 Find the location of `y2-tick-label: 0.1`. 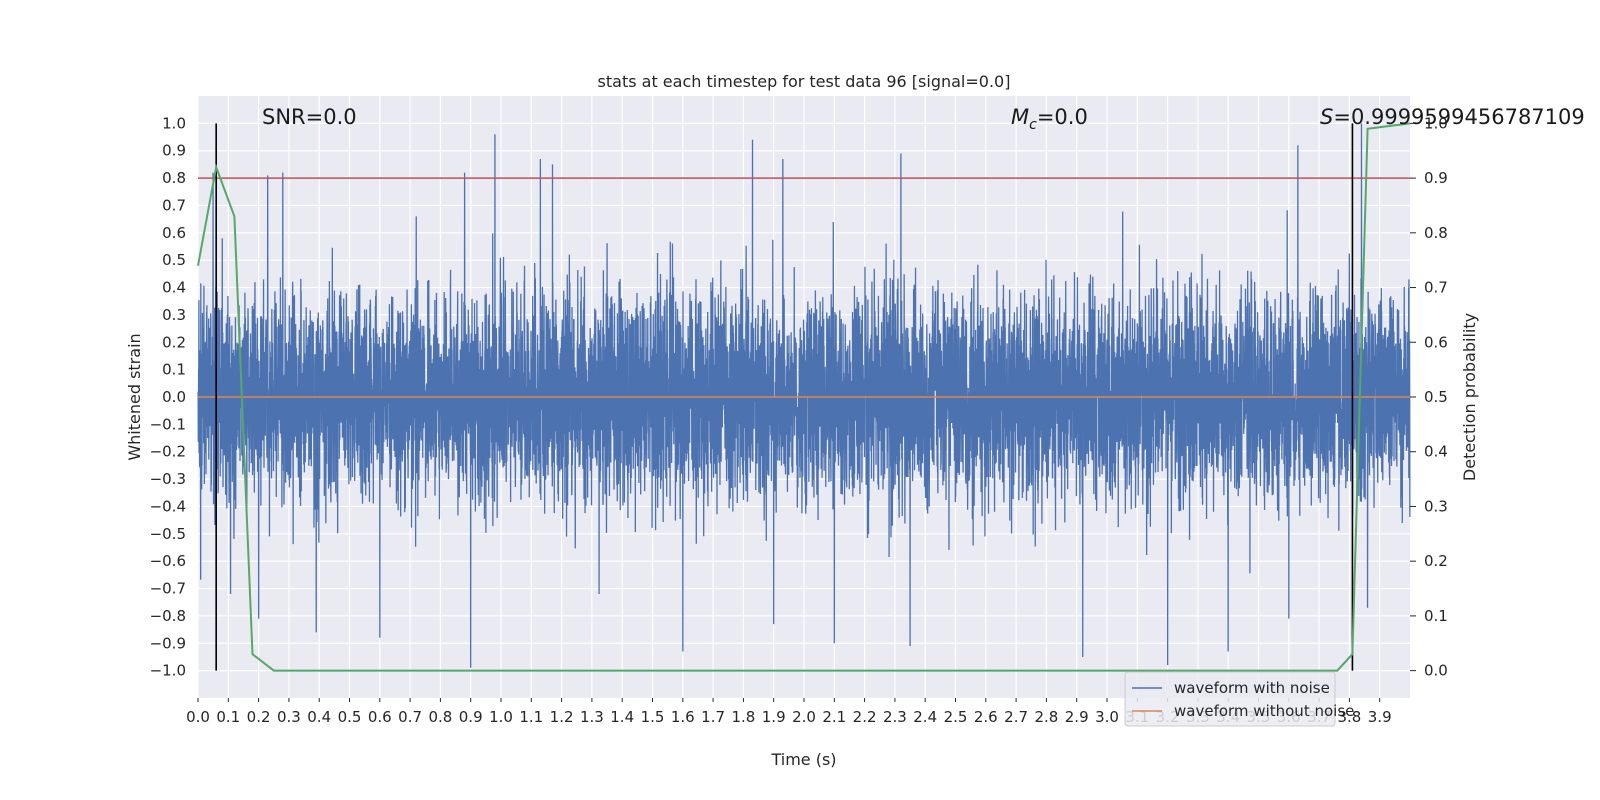

y2-tick-label: 0.1 is located at coordinates (1436, 616).